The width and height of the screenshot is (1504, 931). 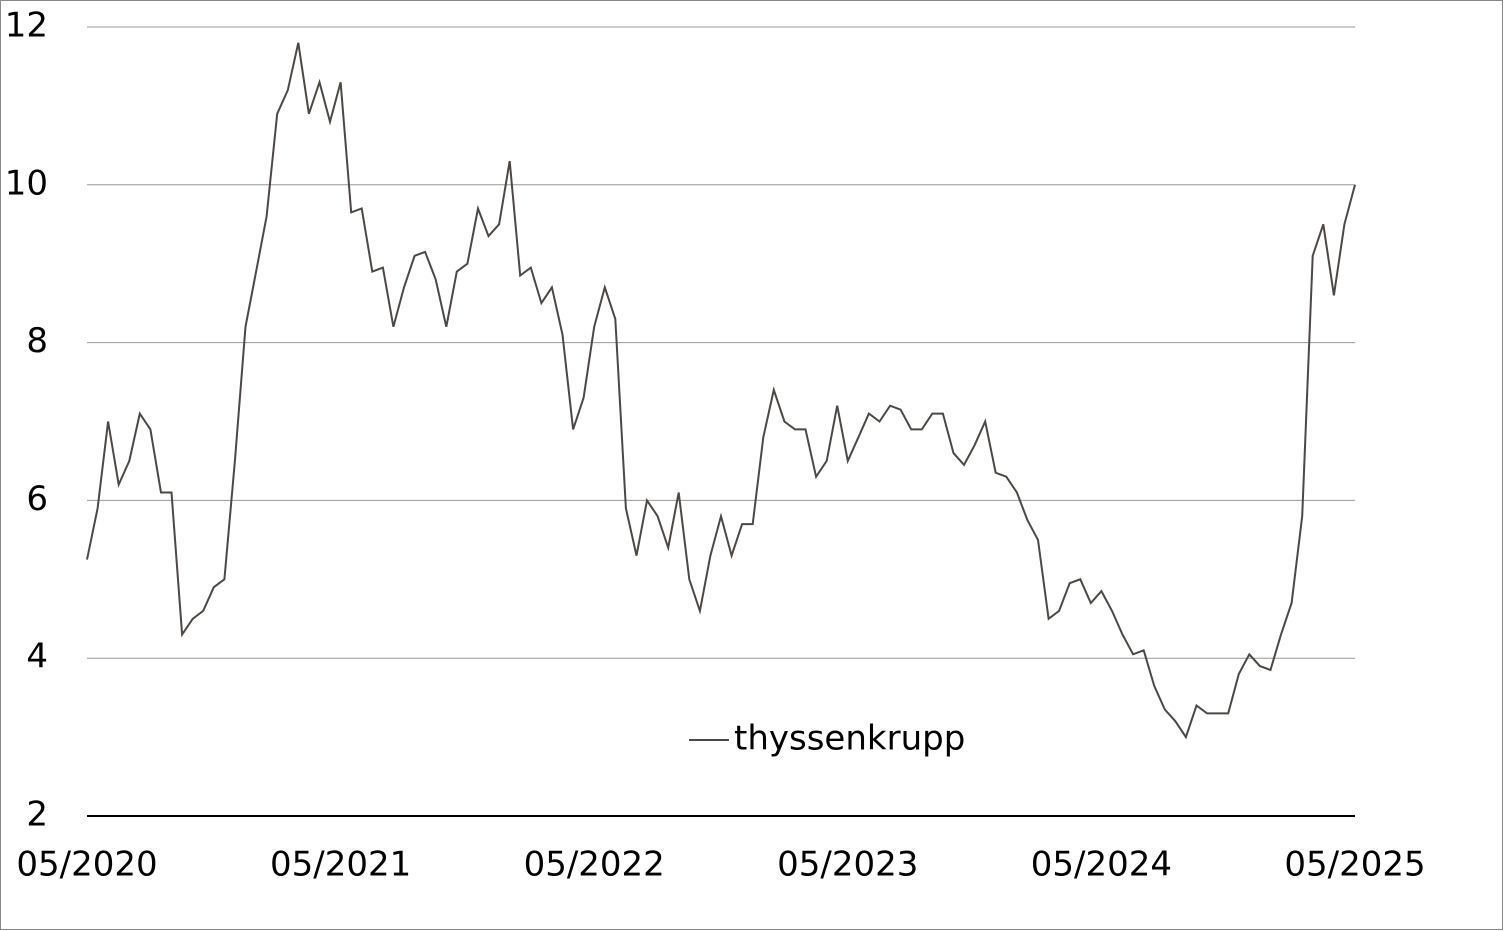 What do you see at coordinates (847, 865) in the screenshot?
I see `x-tick-label: 05/2023` at bounding box center [847, 865].